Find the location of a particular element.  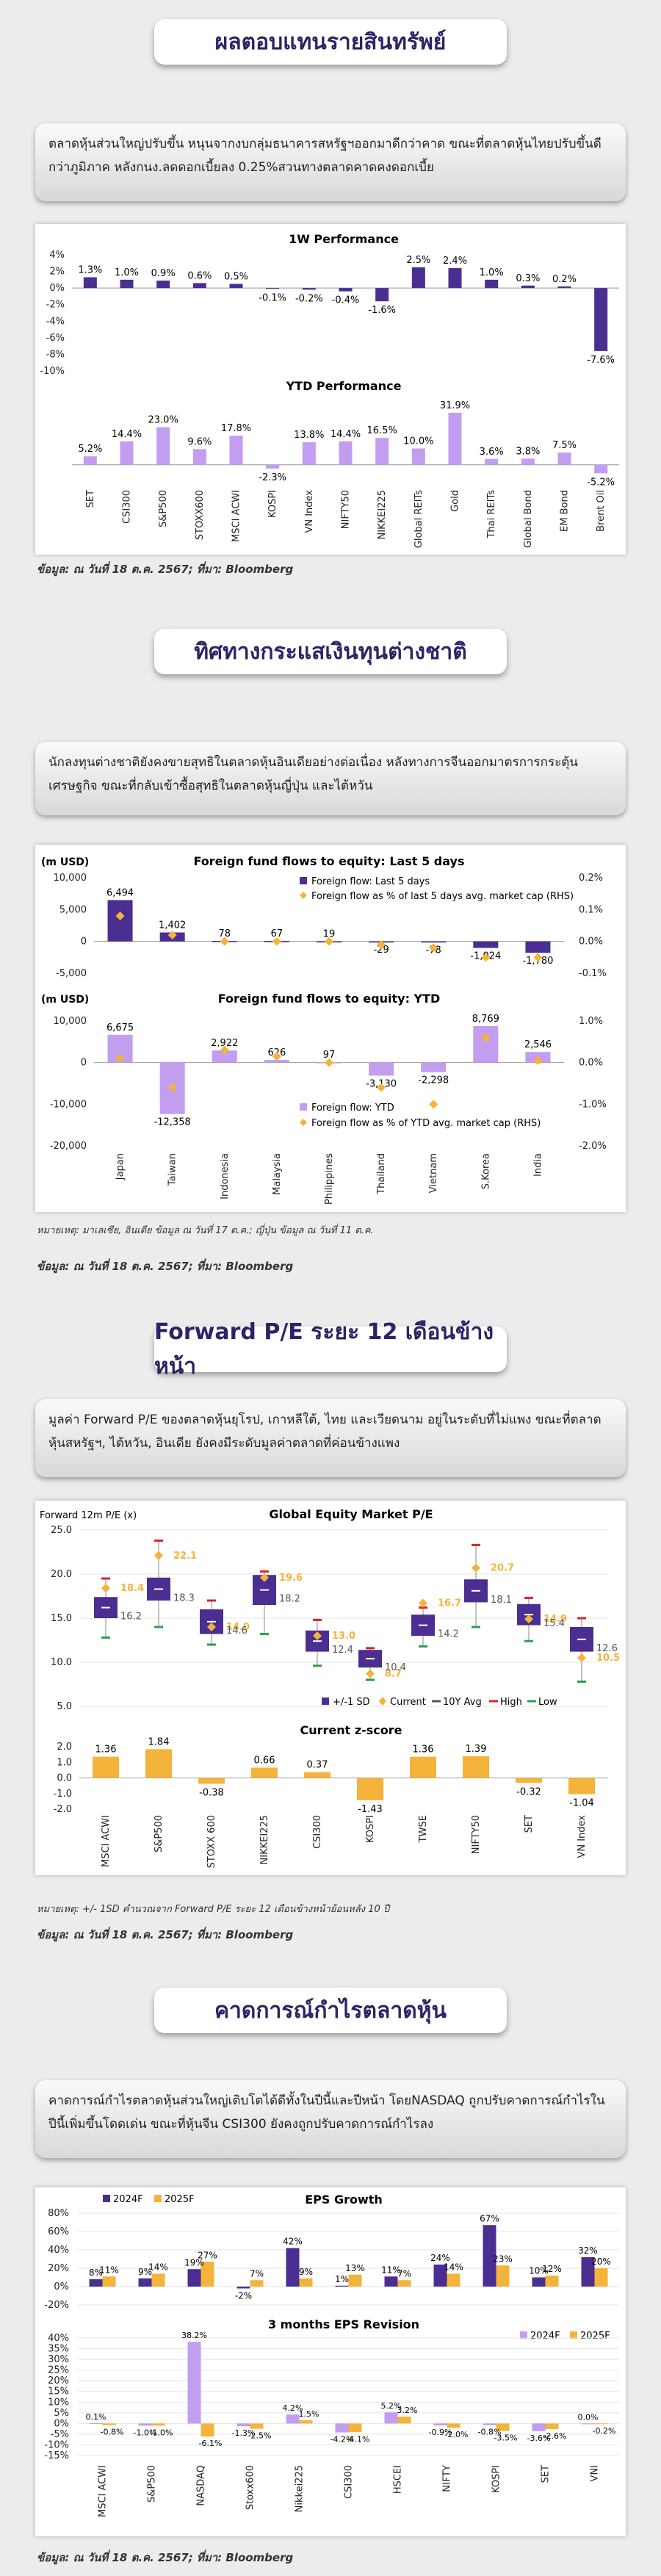

y-tick-pe: 20.0 is located at coordinates (61, 1575).